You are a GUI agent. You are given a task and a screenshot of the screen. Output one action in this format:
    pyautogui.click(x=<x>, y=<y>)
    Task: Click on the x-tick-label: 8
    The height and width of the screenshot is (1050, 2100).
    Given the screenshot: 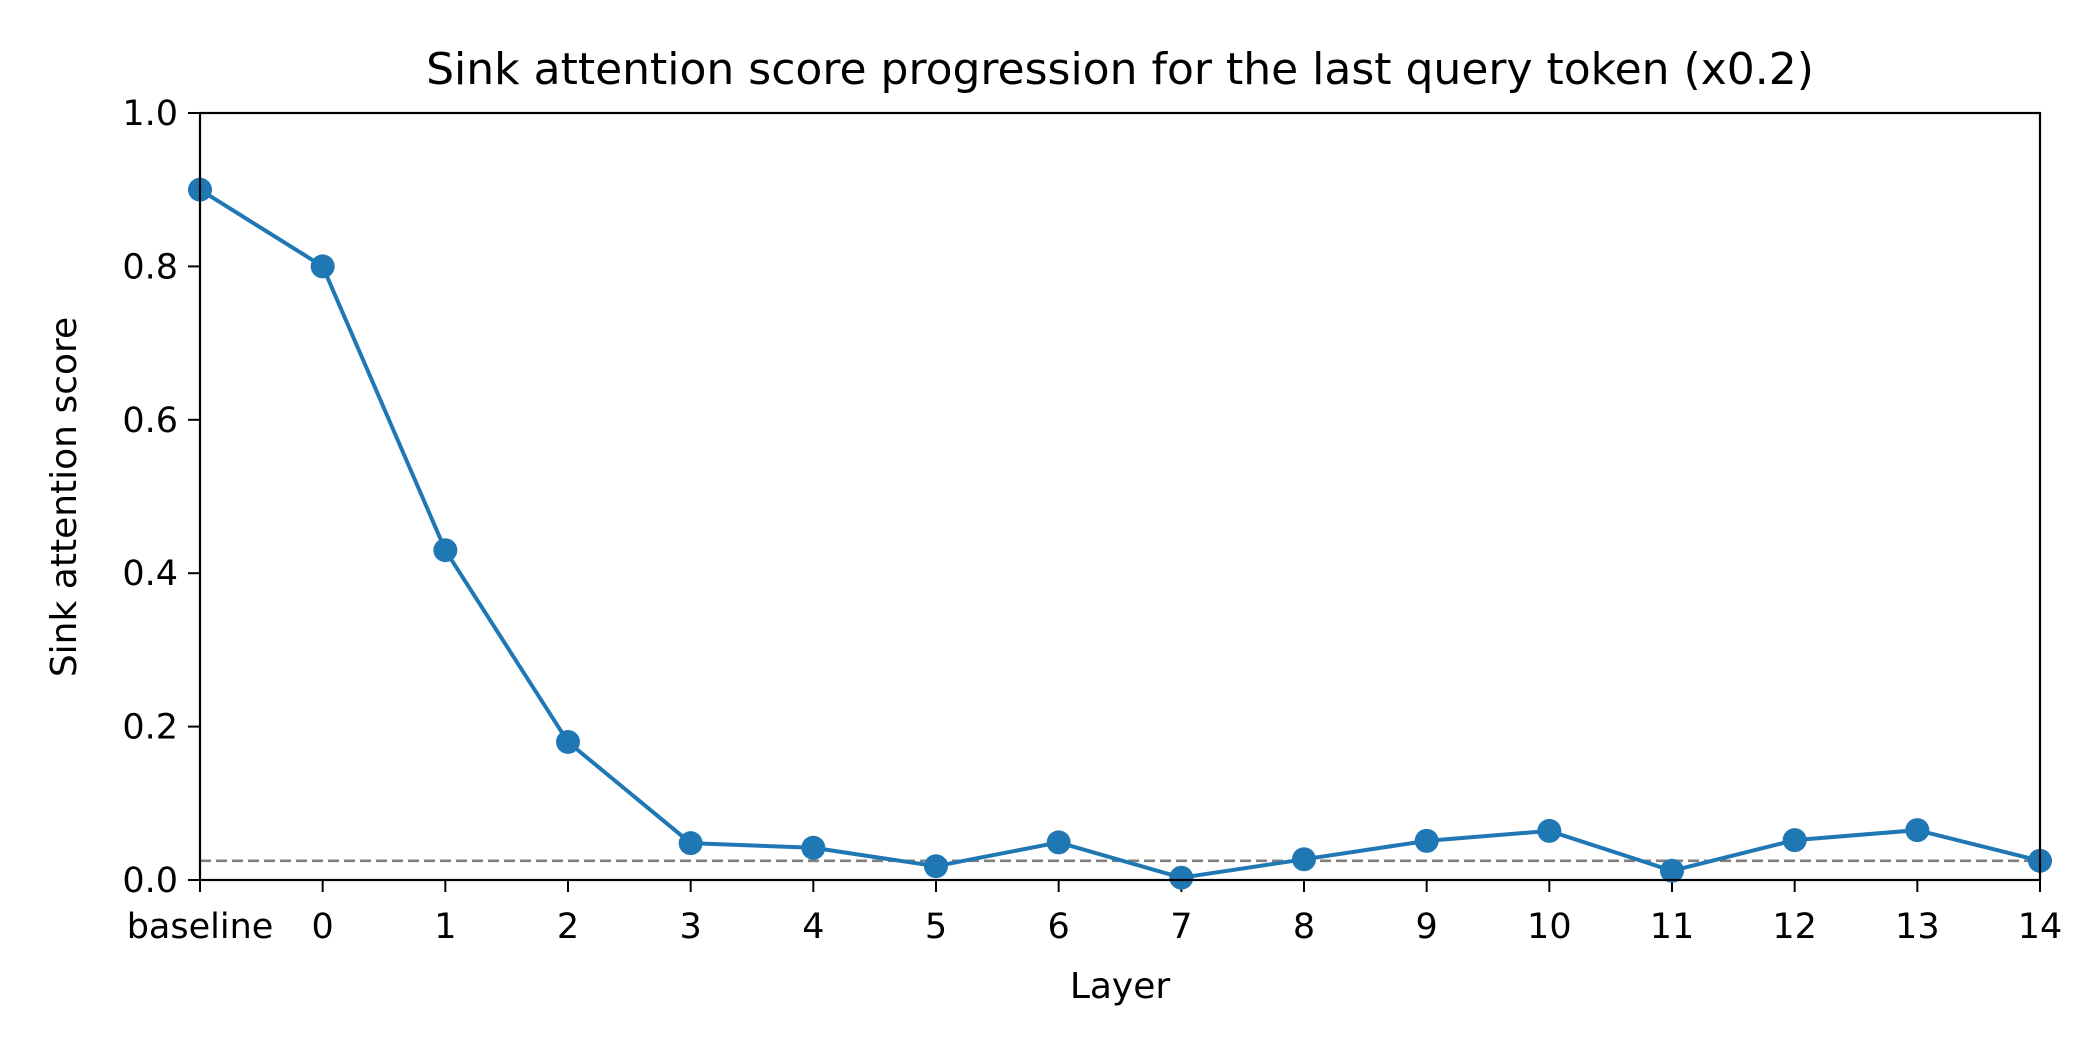 What is the action you would take?
    pyautogui.click(x=1304, y=927)
    